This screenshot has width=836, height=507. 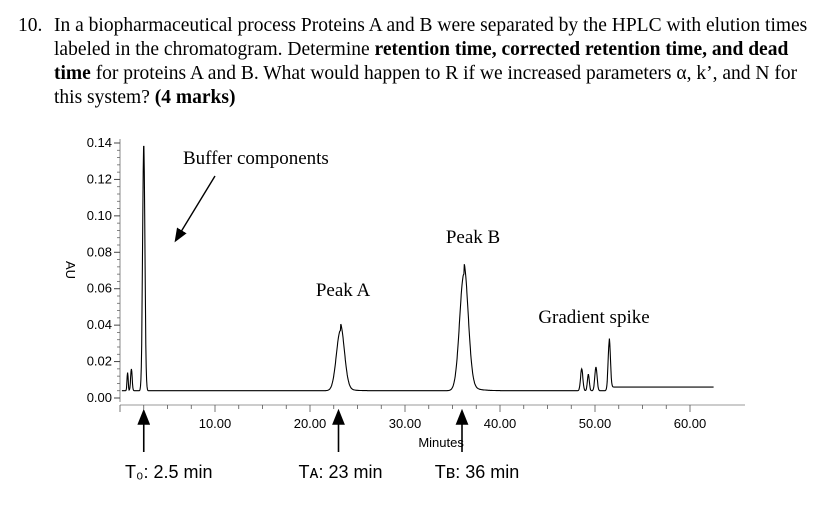 I want to click on y-axis-label: AU, so click(x=70, y=270).